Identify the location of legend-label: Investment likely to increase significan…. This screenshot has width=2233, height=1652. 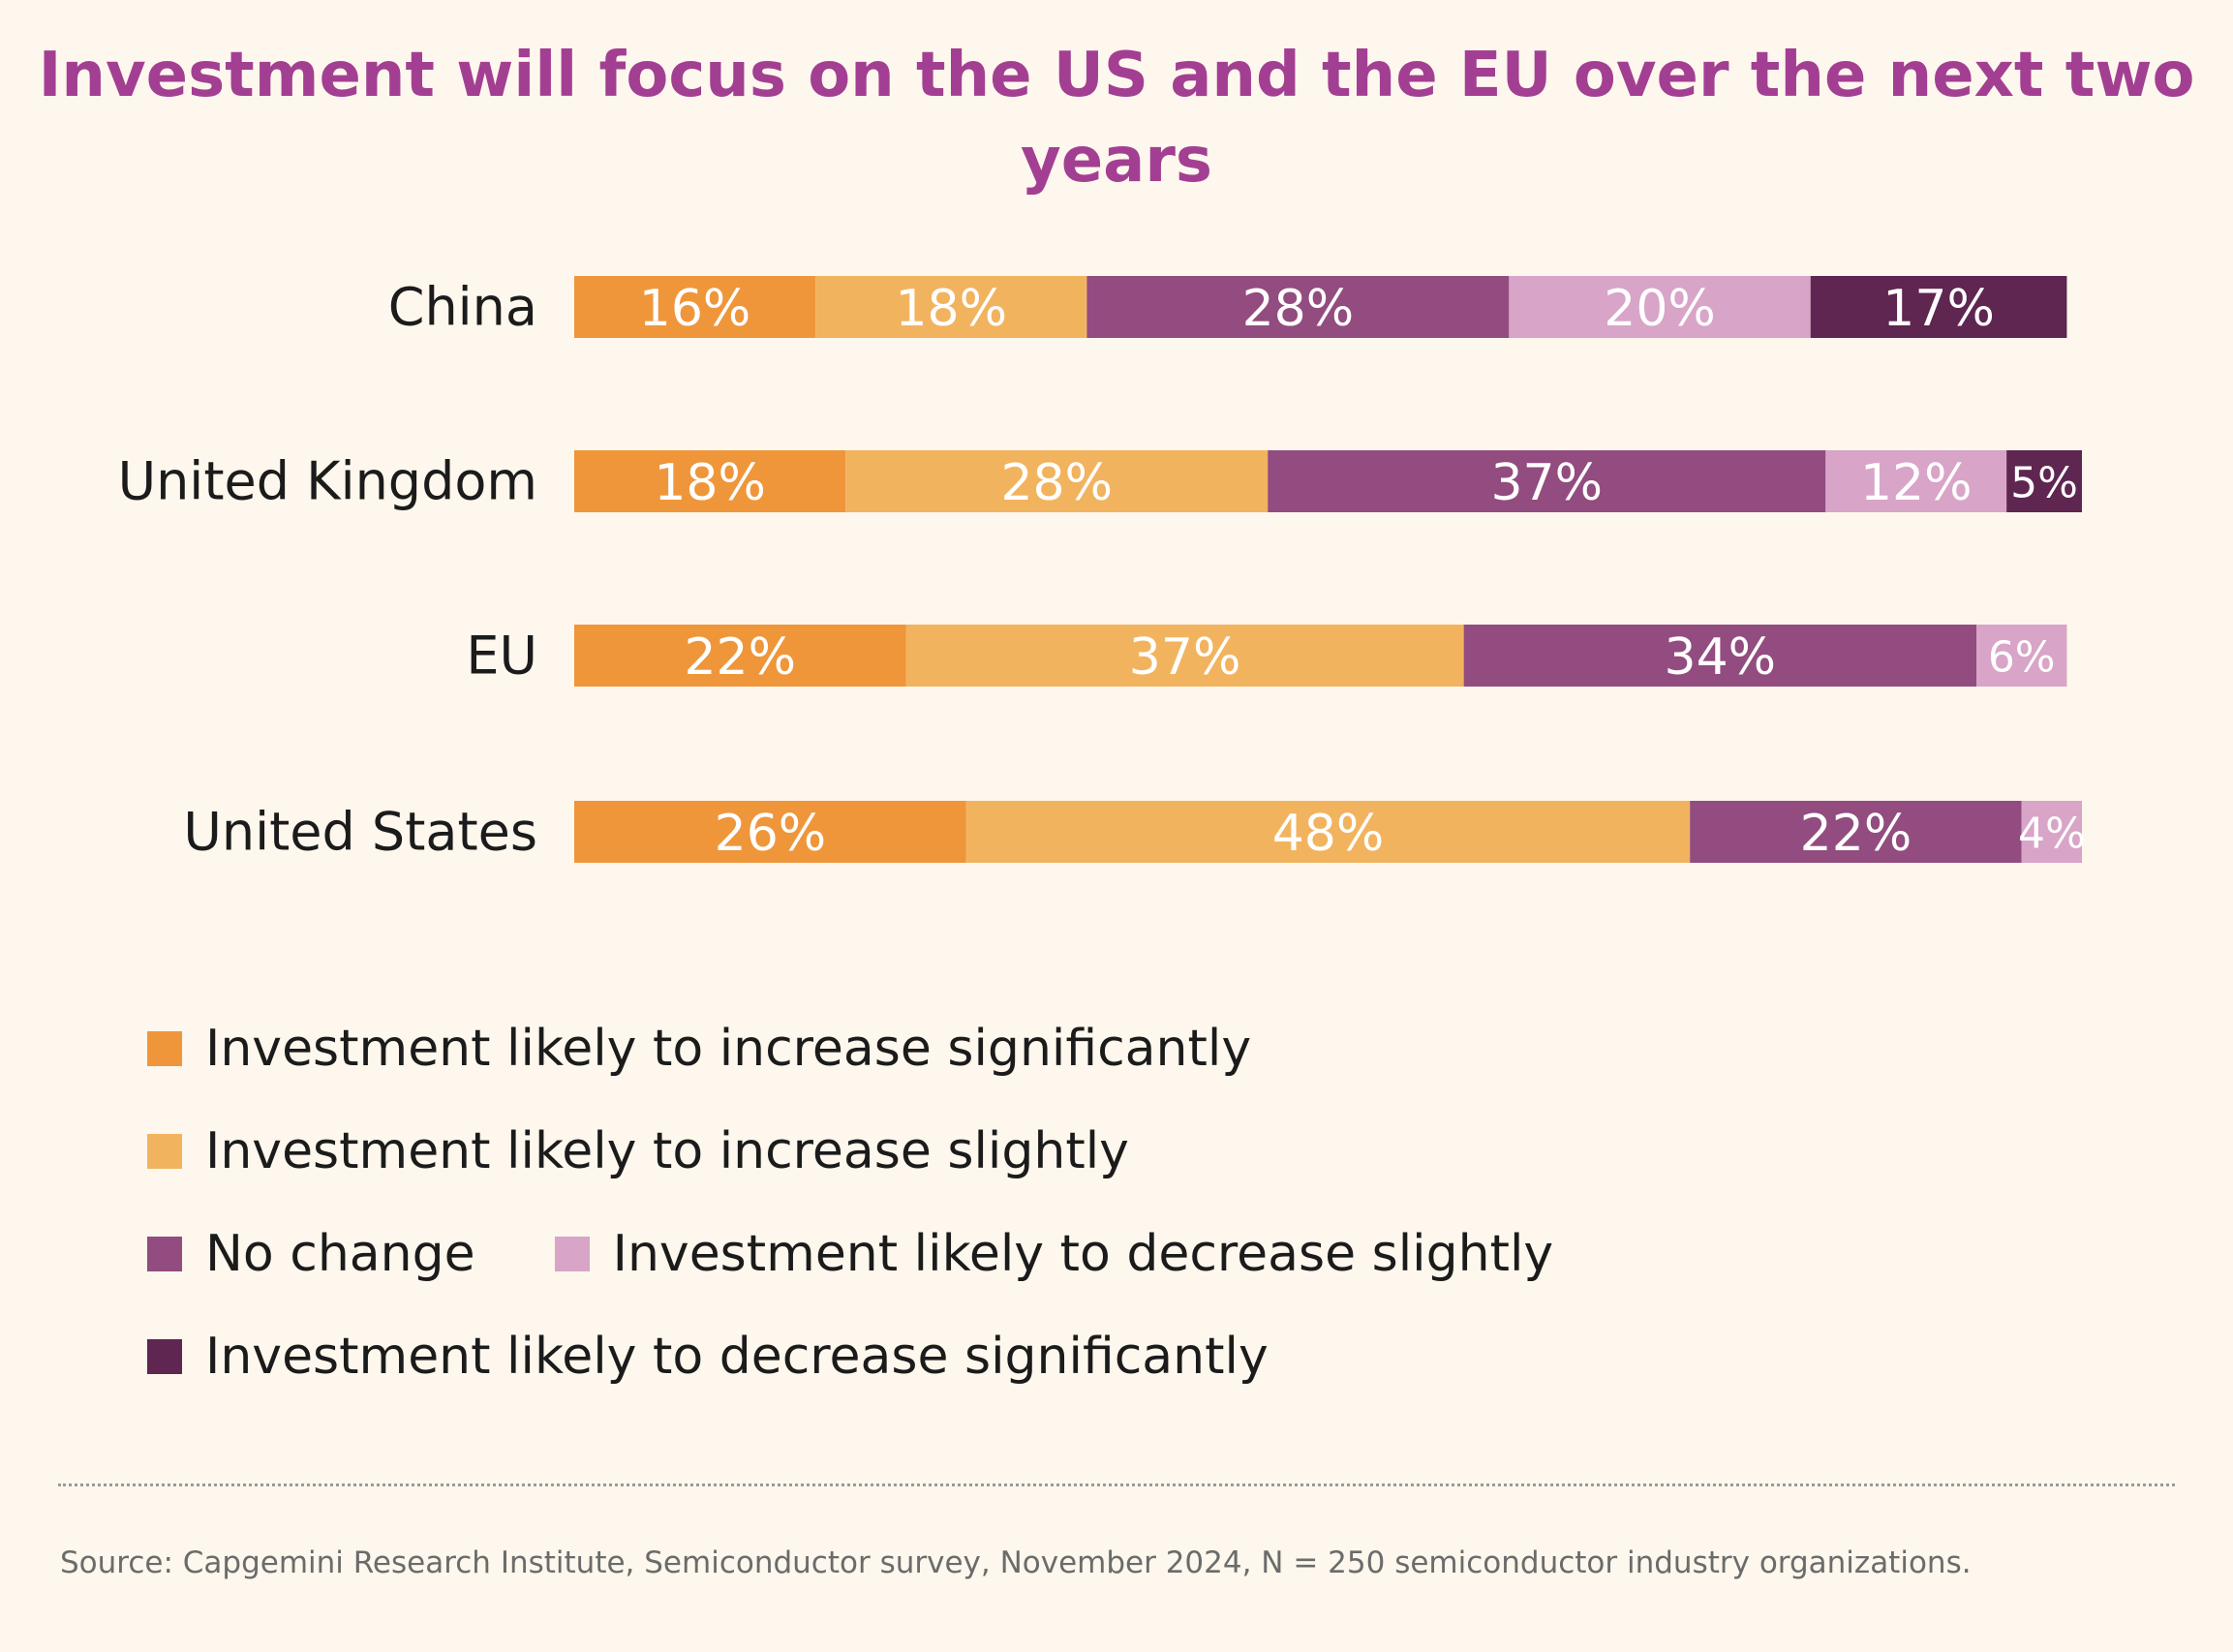
(729, 1049).